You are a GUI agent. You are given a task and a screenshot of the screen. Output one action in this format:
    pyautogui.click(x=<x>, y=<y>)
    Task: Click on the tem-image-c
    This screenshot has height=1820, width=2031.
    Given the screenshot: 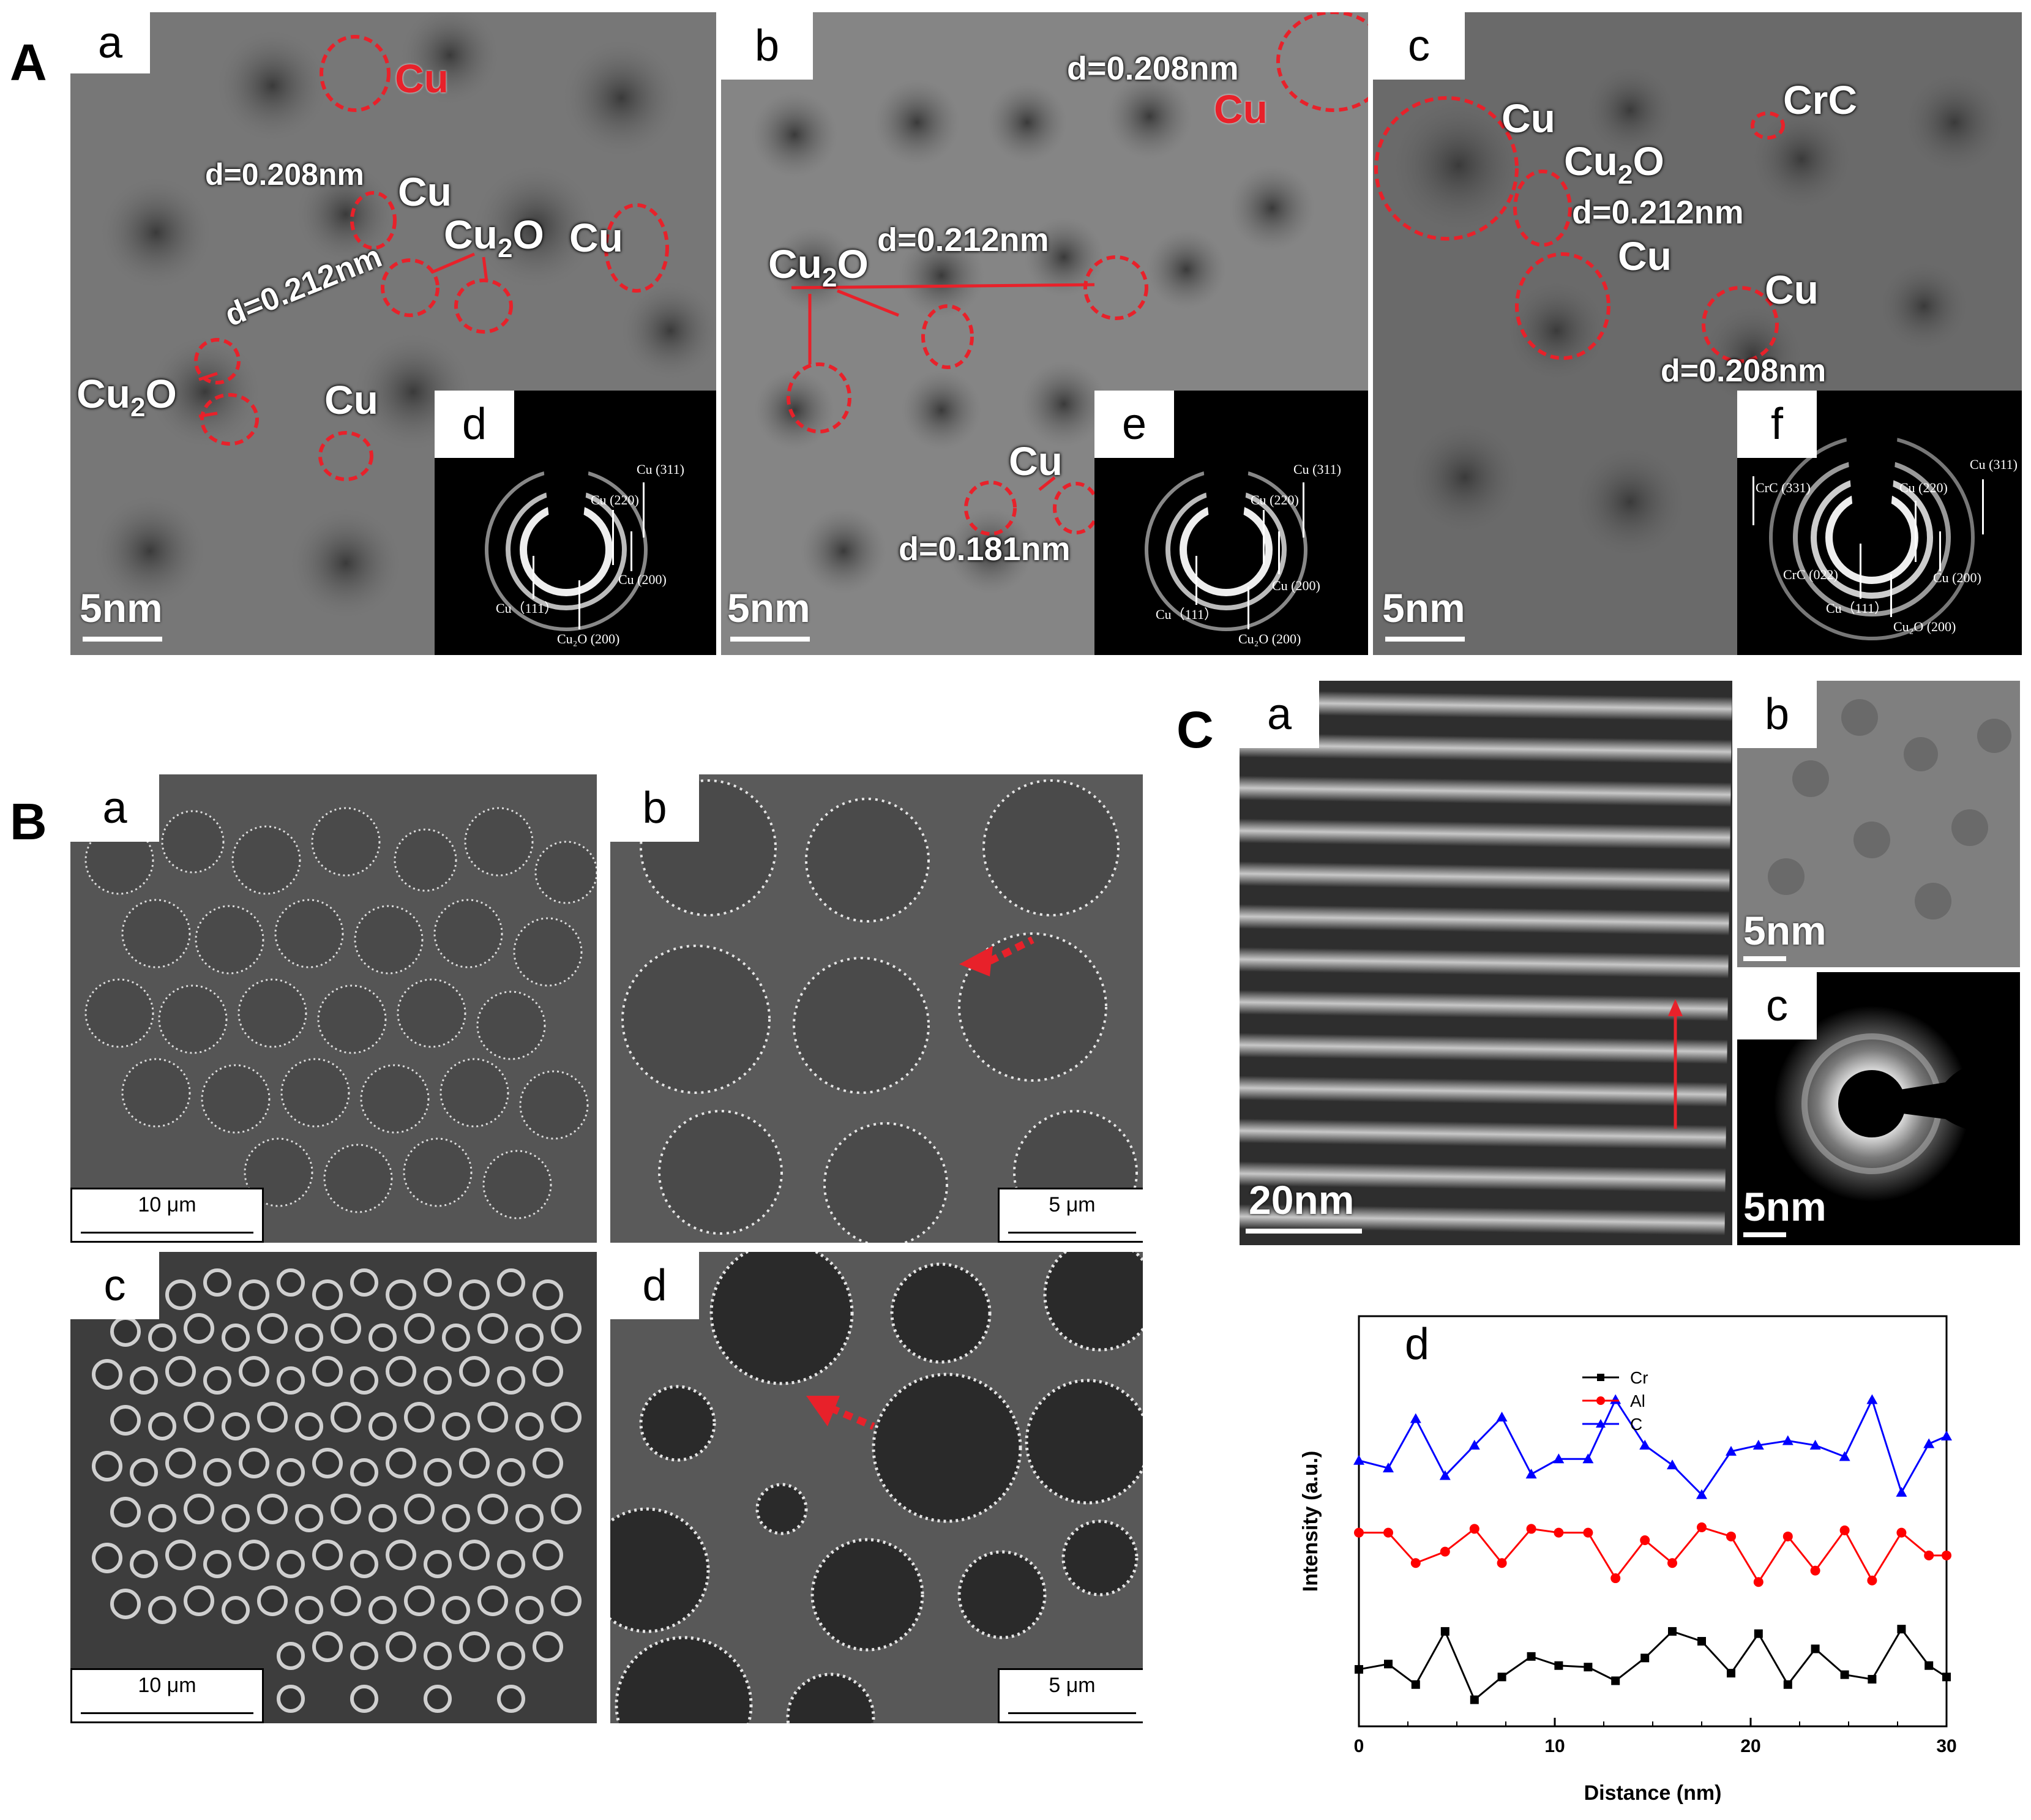 What is the action you would take?
    pyautogui.click(x=1697, y=333)
    